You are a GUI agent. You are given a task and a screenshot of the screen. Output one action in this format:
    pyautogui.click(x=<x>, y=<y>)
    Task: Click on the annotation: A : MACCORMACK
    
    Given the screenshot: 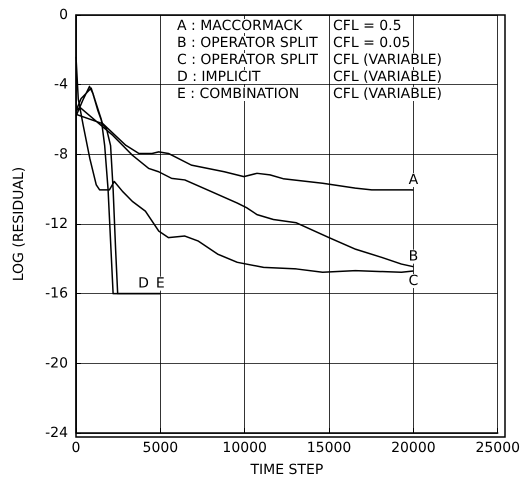 What is the action you would take?
    pyautogui.click(x=240, y=26)
    